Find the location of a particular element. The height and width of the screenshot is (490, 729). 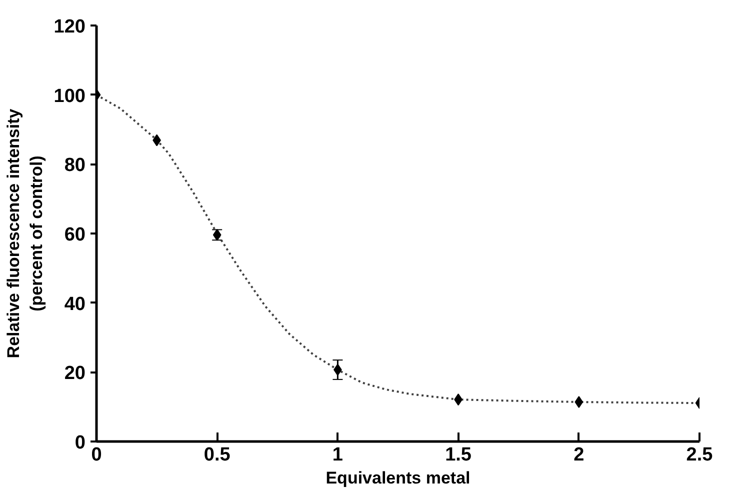

y-tick-label: 80 is located at coordinates (75, 165).